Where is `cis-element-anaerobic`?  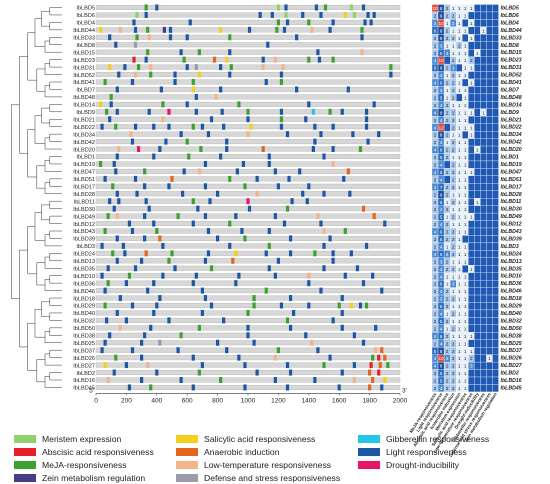 cis-element-anaerobic is located at coordinates (382, 350).